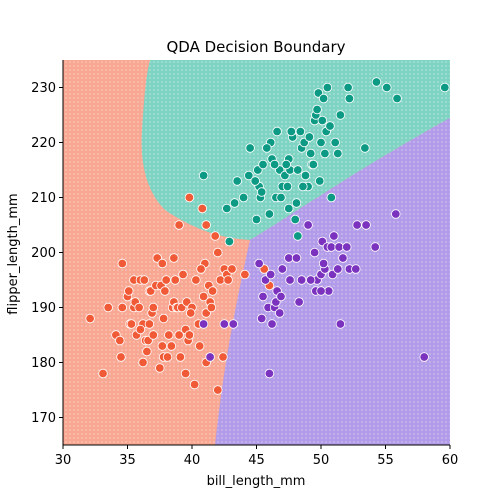 The height and width of the screenshot is (500, 500). I want to click on y-tick-label: 170, so click(43, 418).